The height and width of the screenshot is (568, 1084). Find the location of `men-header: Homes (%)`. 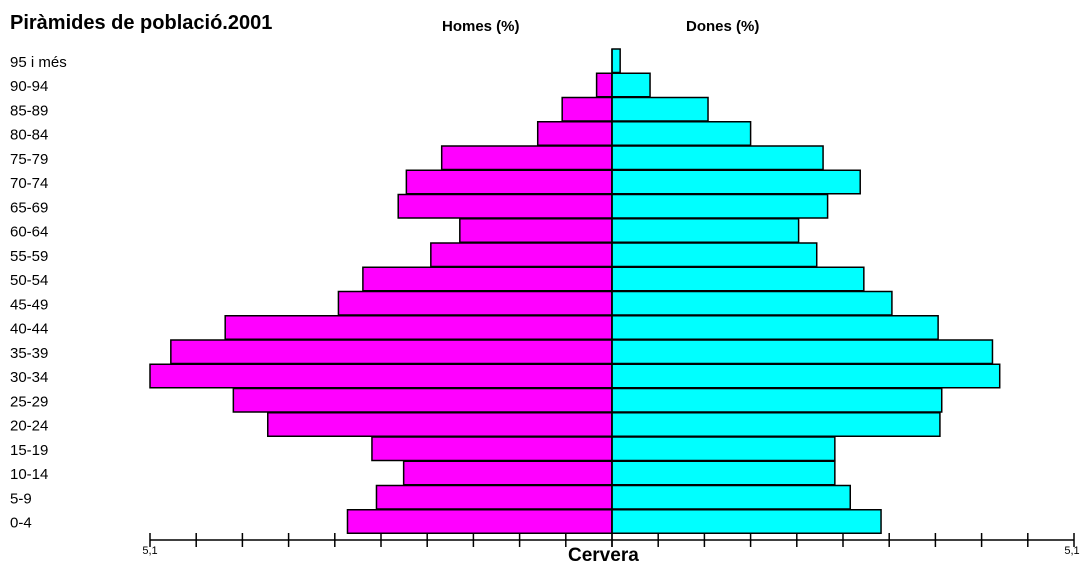

men-header: Homes (%) is located at coordinates (481, 26).